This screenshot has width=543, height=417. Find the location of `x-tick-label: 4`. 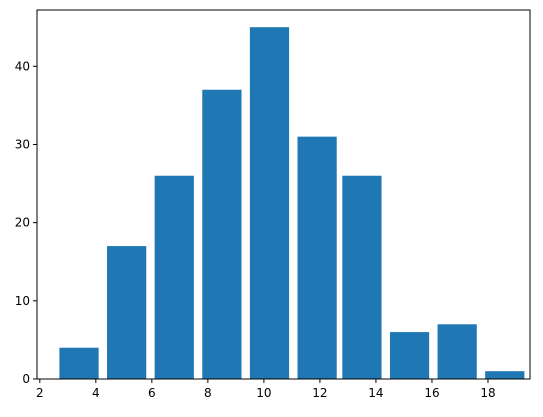

x-tick-label: 4 is located at coordinates (96, 393).